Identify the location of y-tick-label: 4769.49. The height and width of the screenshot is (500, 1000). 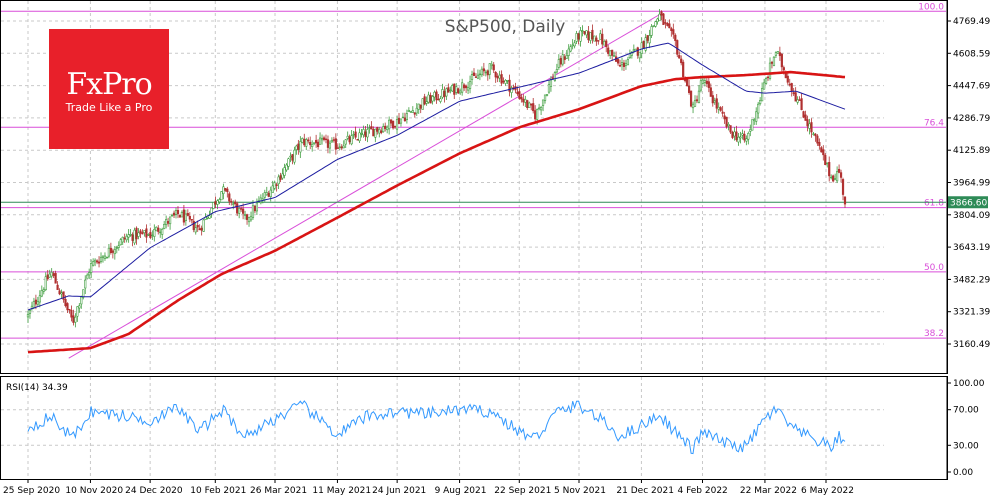
(971, 22).